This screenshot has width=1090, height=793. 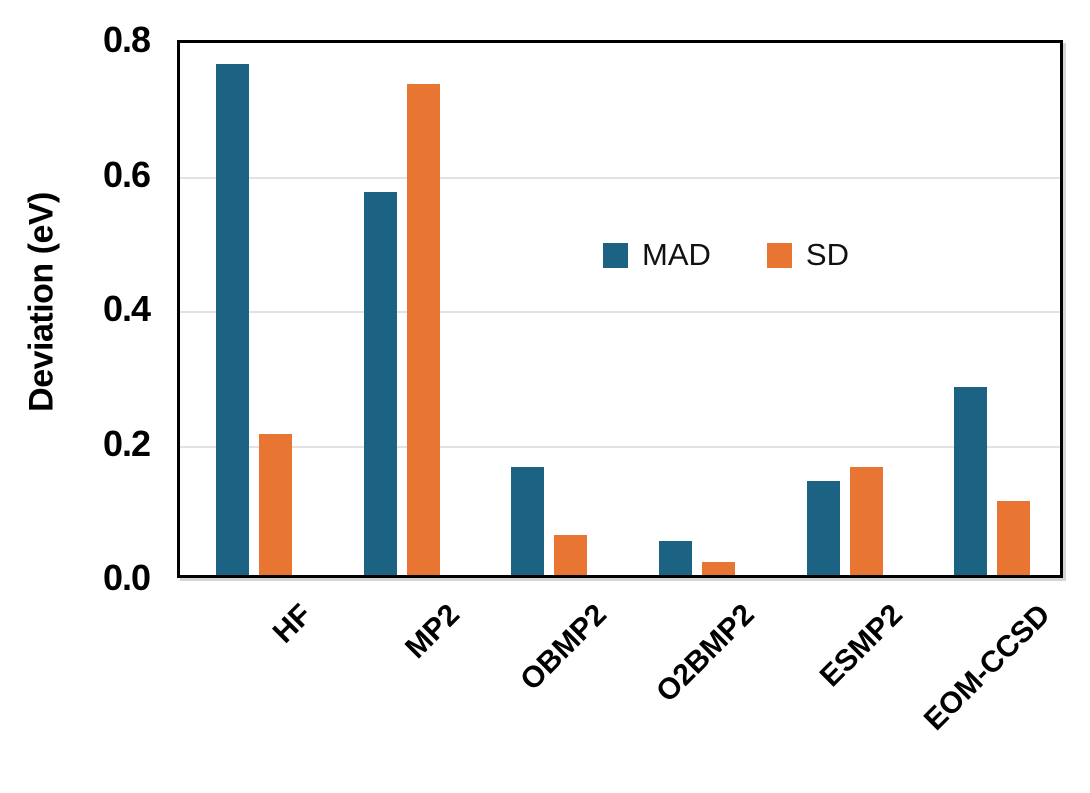 I want to click on x-label-obmp2: OBMP2, so click(x=564, y=647).